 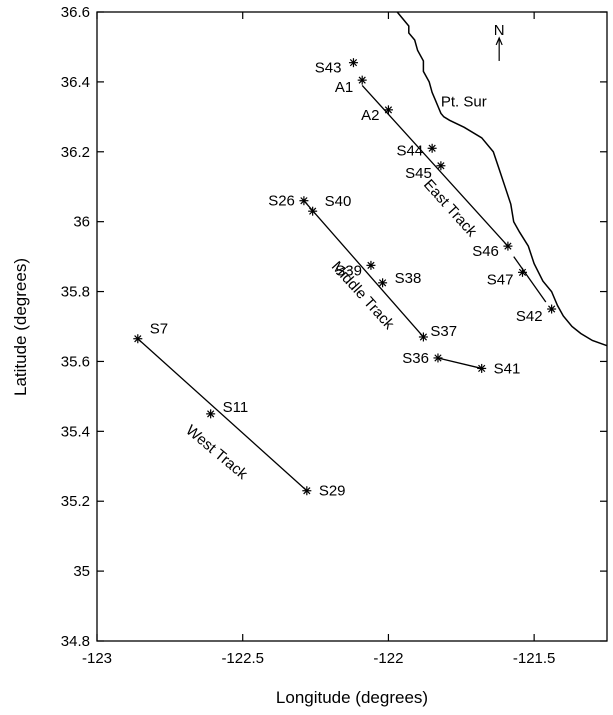 What do you see at coordinates (81, 222) in the screenshot?
I see `y-tick-label: 36` at bounding box center [81, 222].